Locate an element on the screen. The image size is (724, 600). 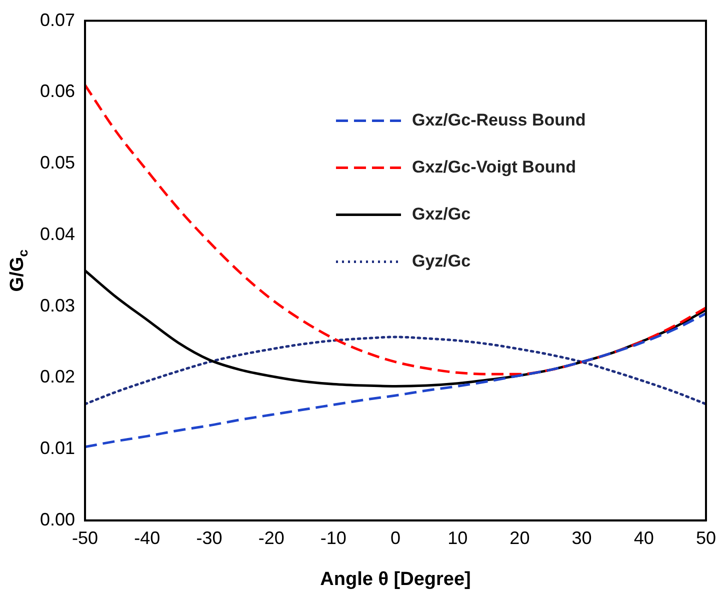
x-tick-label: 40 is located at coordinates (644, 538).